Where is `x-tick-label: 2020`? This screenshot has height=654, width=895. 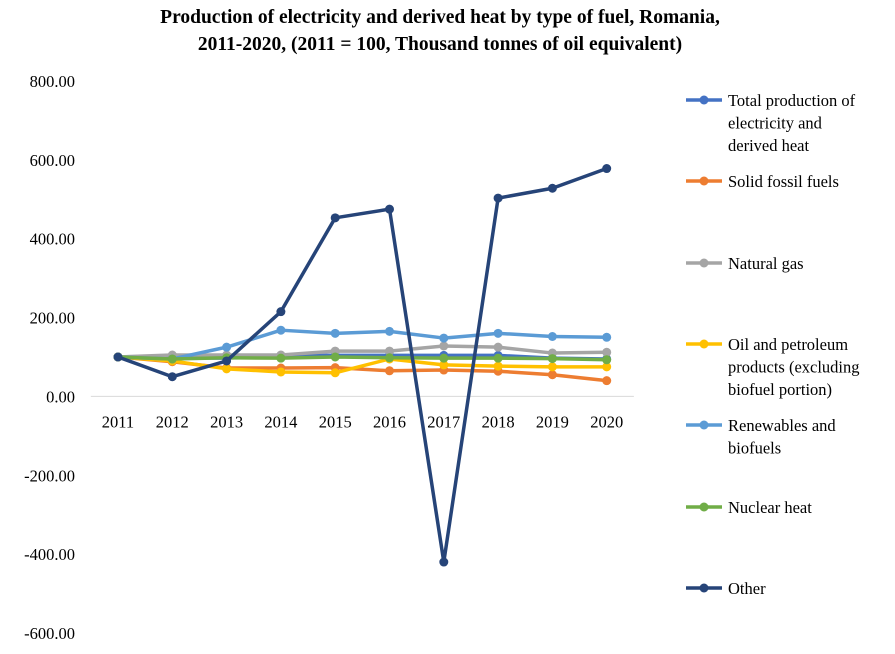
x-tick-label: 2020 is located at coordinates (606, 421).